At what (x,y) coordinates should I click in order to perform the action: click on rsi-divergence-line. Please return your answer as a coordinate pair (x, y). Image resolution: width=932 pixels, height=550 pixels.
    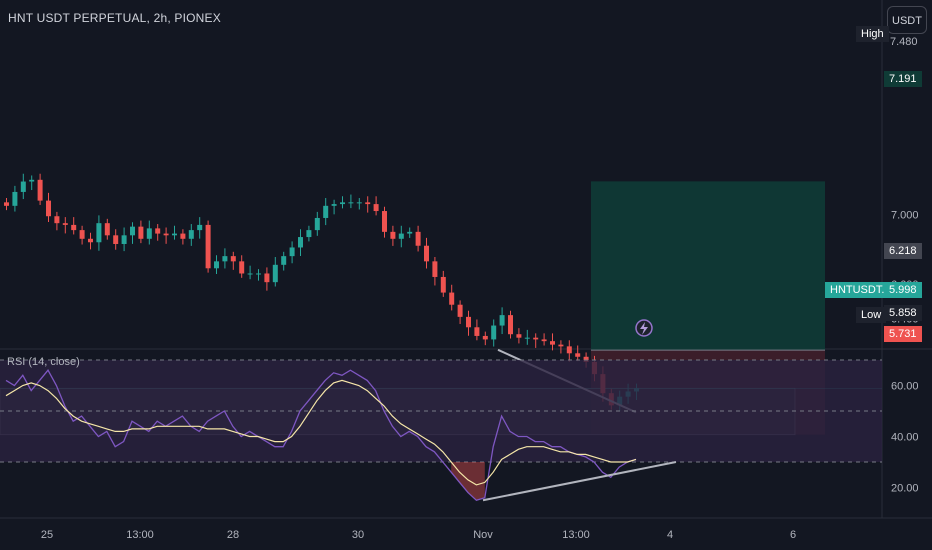
    Looking at the image, I should click on (579, 481).